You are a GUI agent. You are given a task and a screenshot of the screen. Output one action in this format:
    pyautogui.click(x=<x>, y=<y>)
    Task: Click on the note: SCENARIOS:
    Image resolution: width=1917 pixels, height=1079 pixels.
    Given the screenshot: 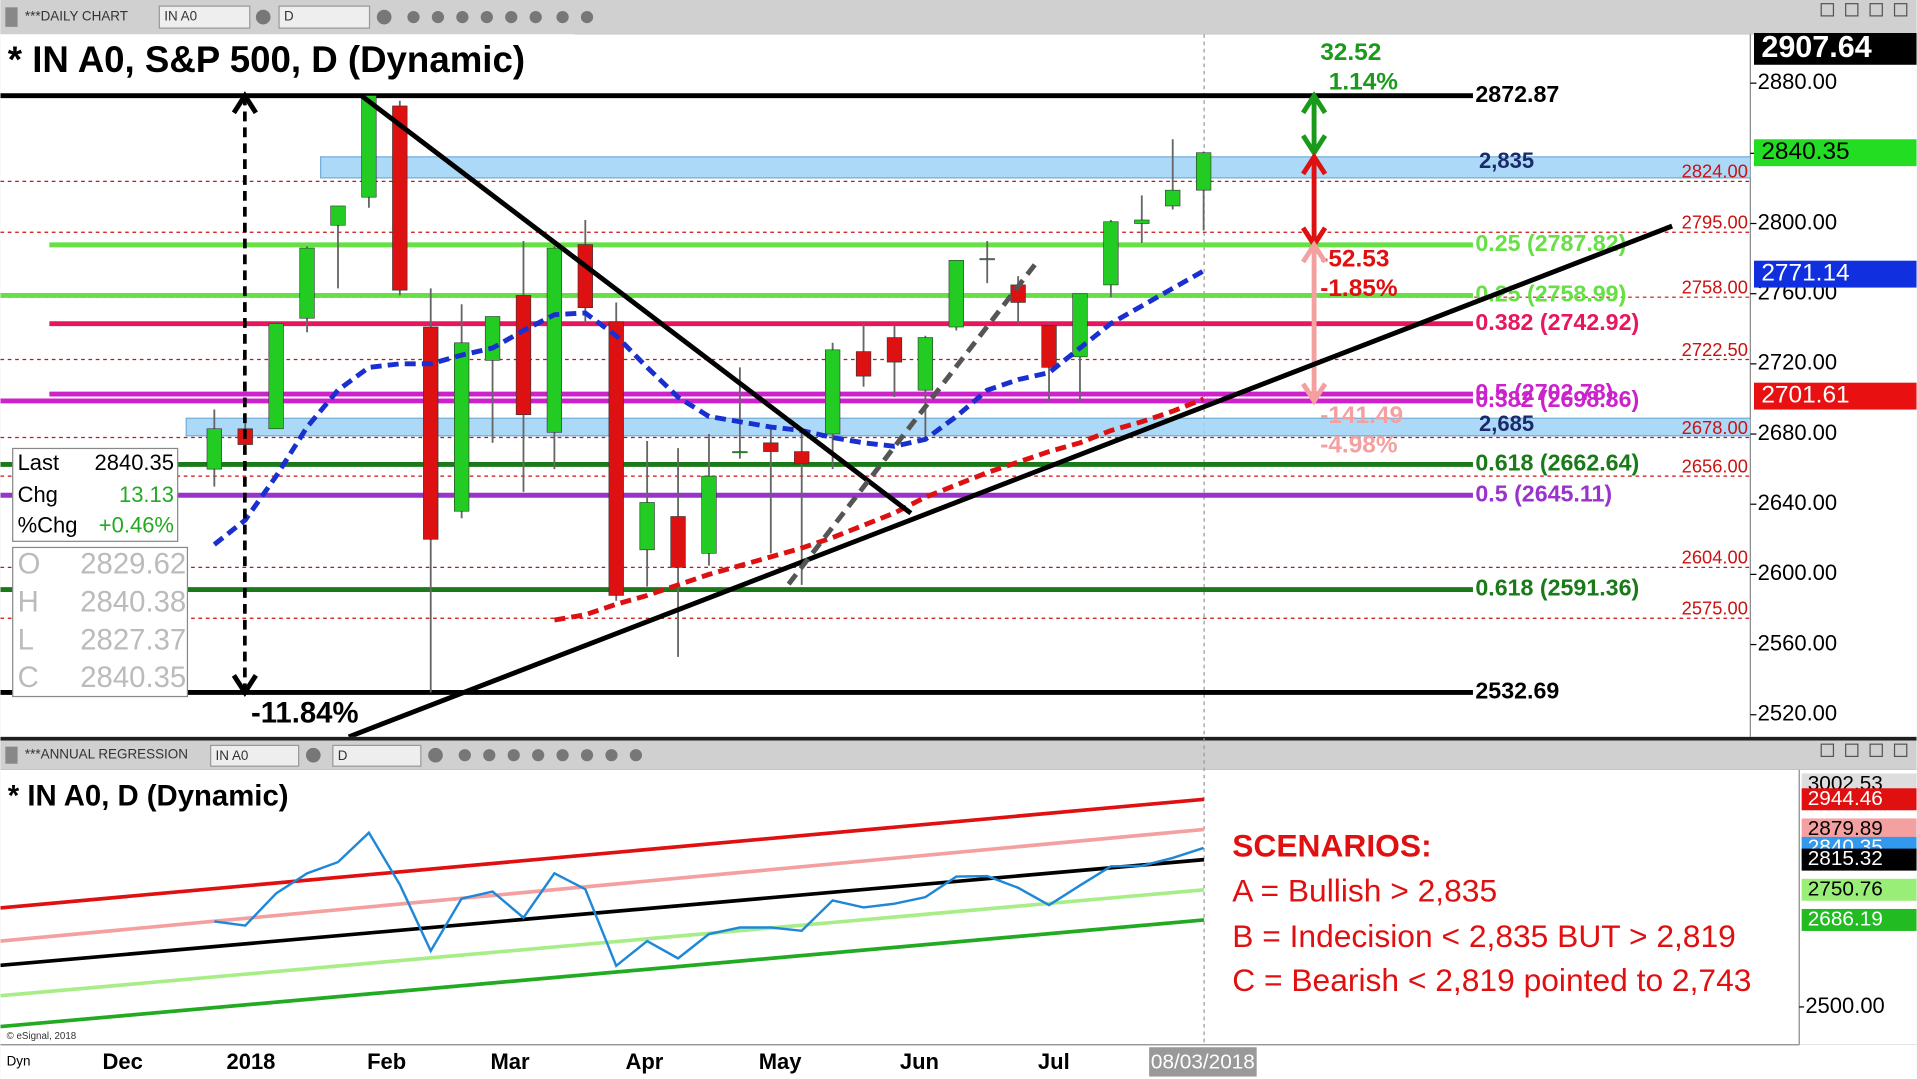 What is the action you would take?
    pyautogui.click(x=1331, y=845)
    